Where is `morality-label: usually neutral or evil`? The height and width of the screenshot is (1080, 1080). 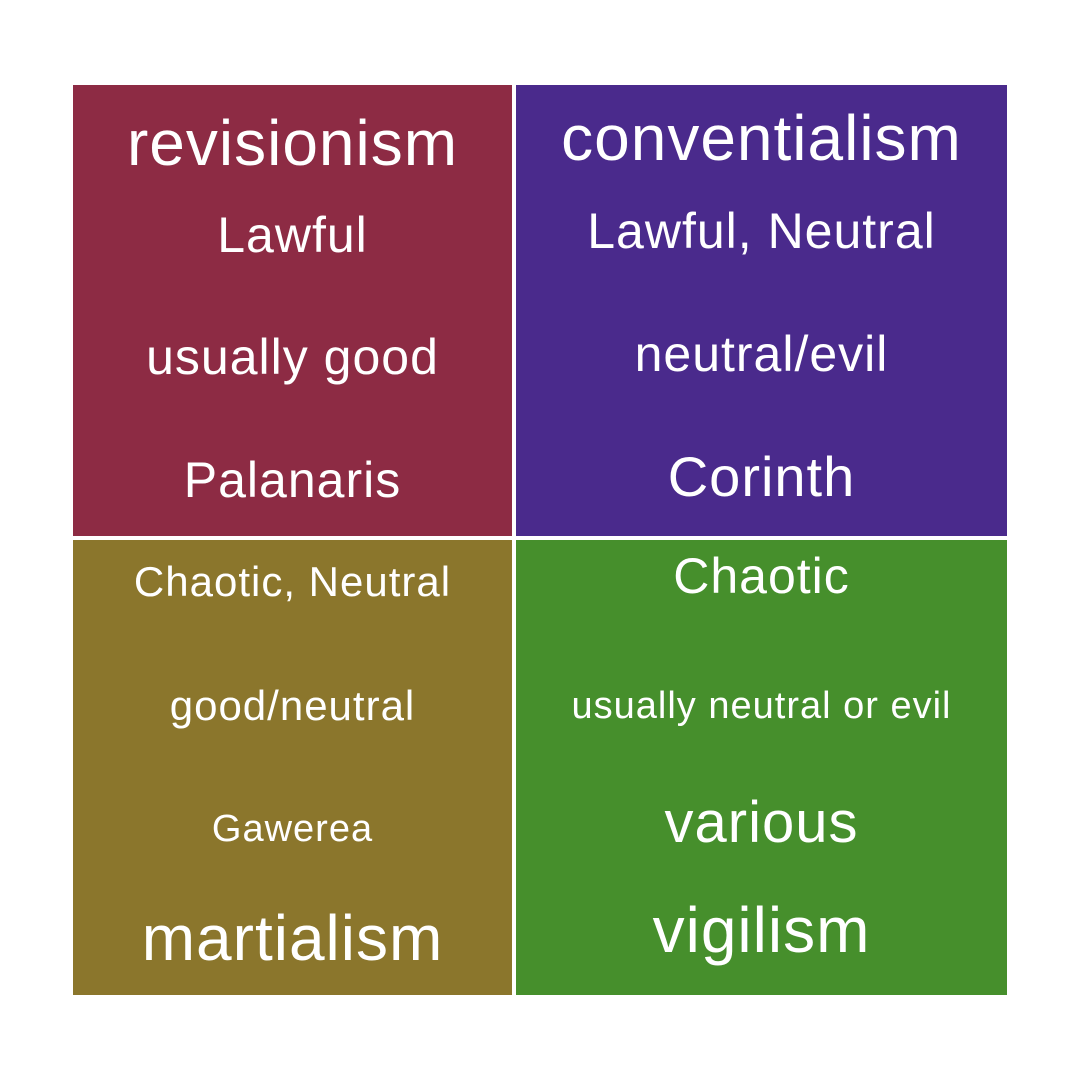 morality-label: usually neutral or evil is located at coordinates (761, 706).